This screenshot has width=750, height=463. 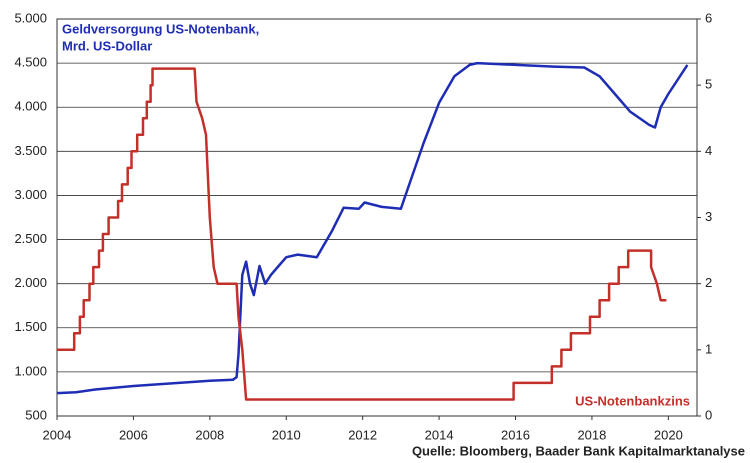 What do you see at coordinates (107, 45) in the screenshot?
I see `legend-label: Mrd. US-Dollar` at bounding box center [107, 45].